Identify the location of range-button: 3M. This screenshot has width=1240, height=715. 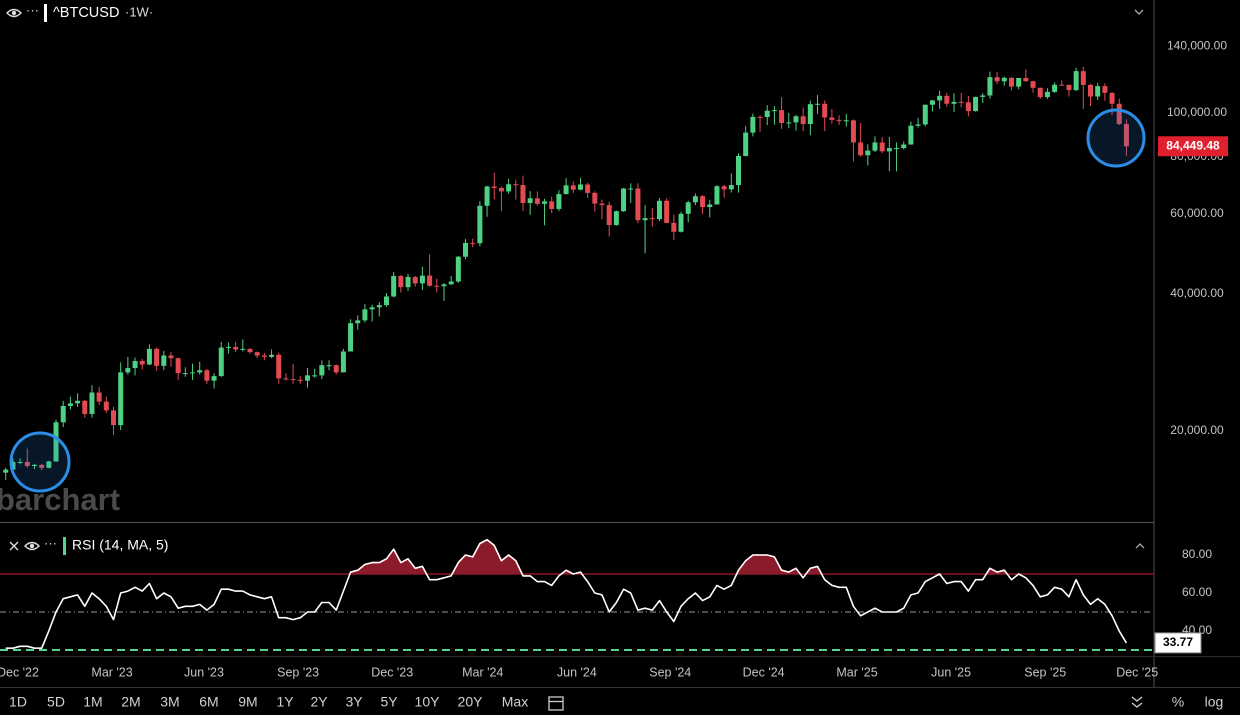
(169, 702).